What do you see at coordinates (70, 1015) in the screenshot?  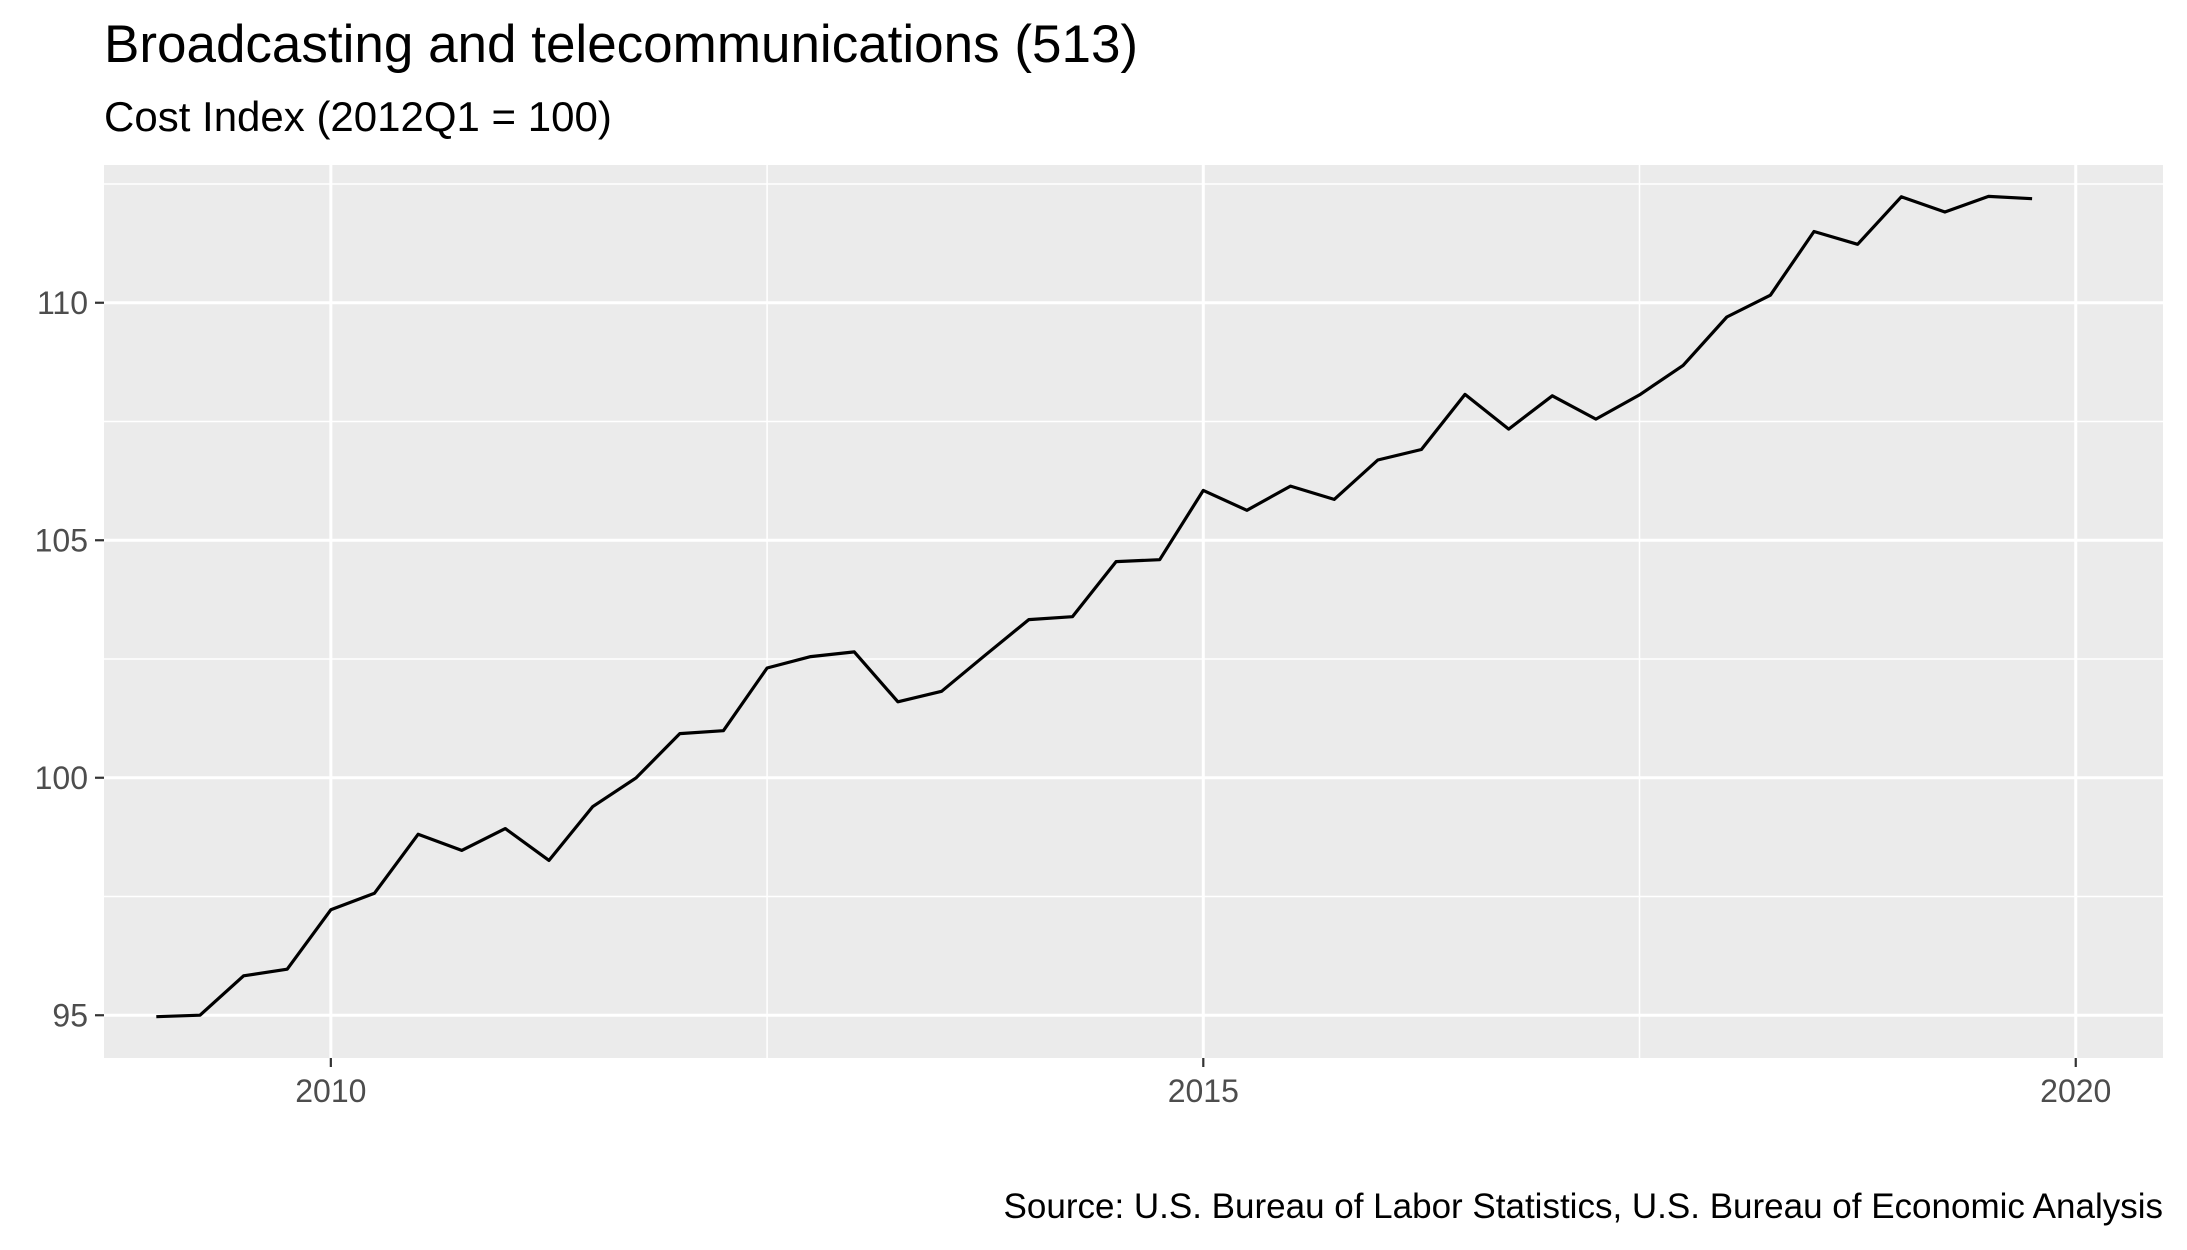 I see `y-tick-label: 95` at bounding box center [70, 1015].